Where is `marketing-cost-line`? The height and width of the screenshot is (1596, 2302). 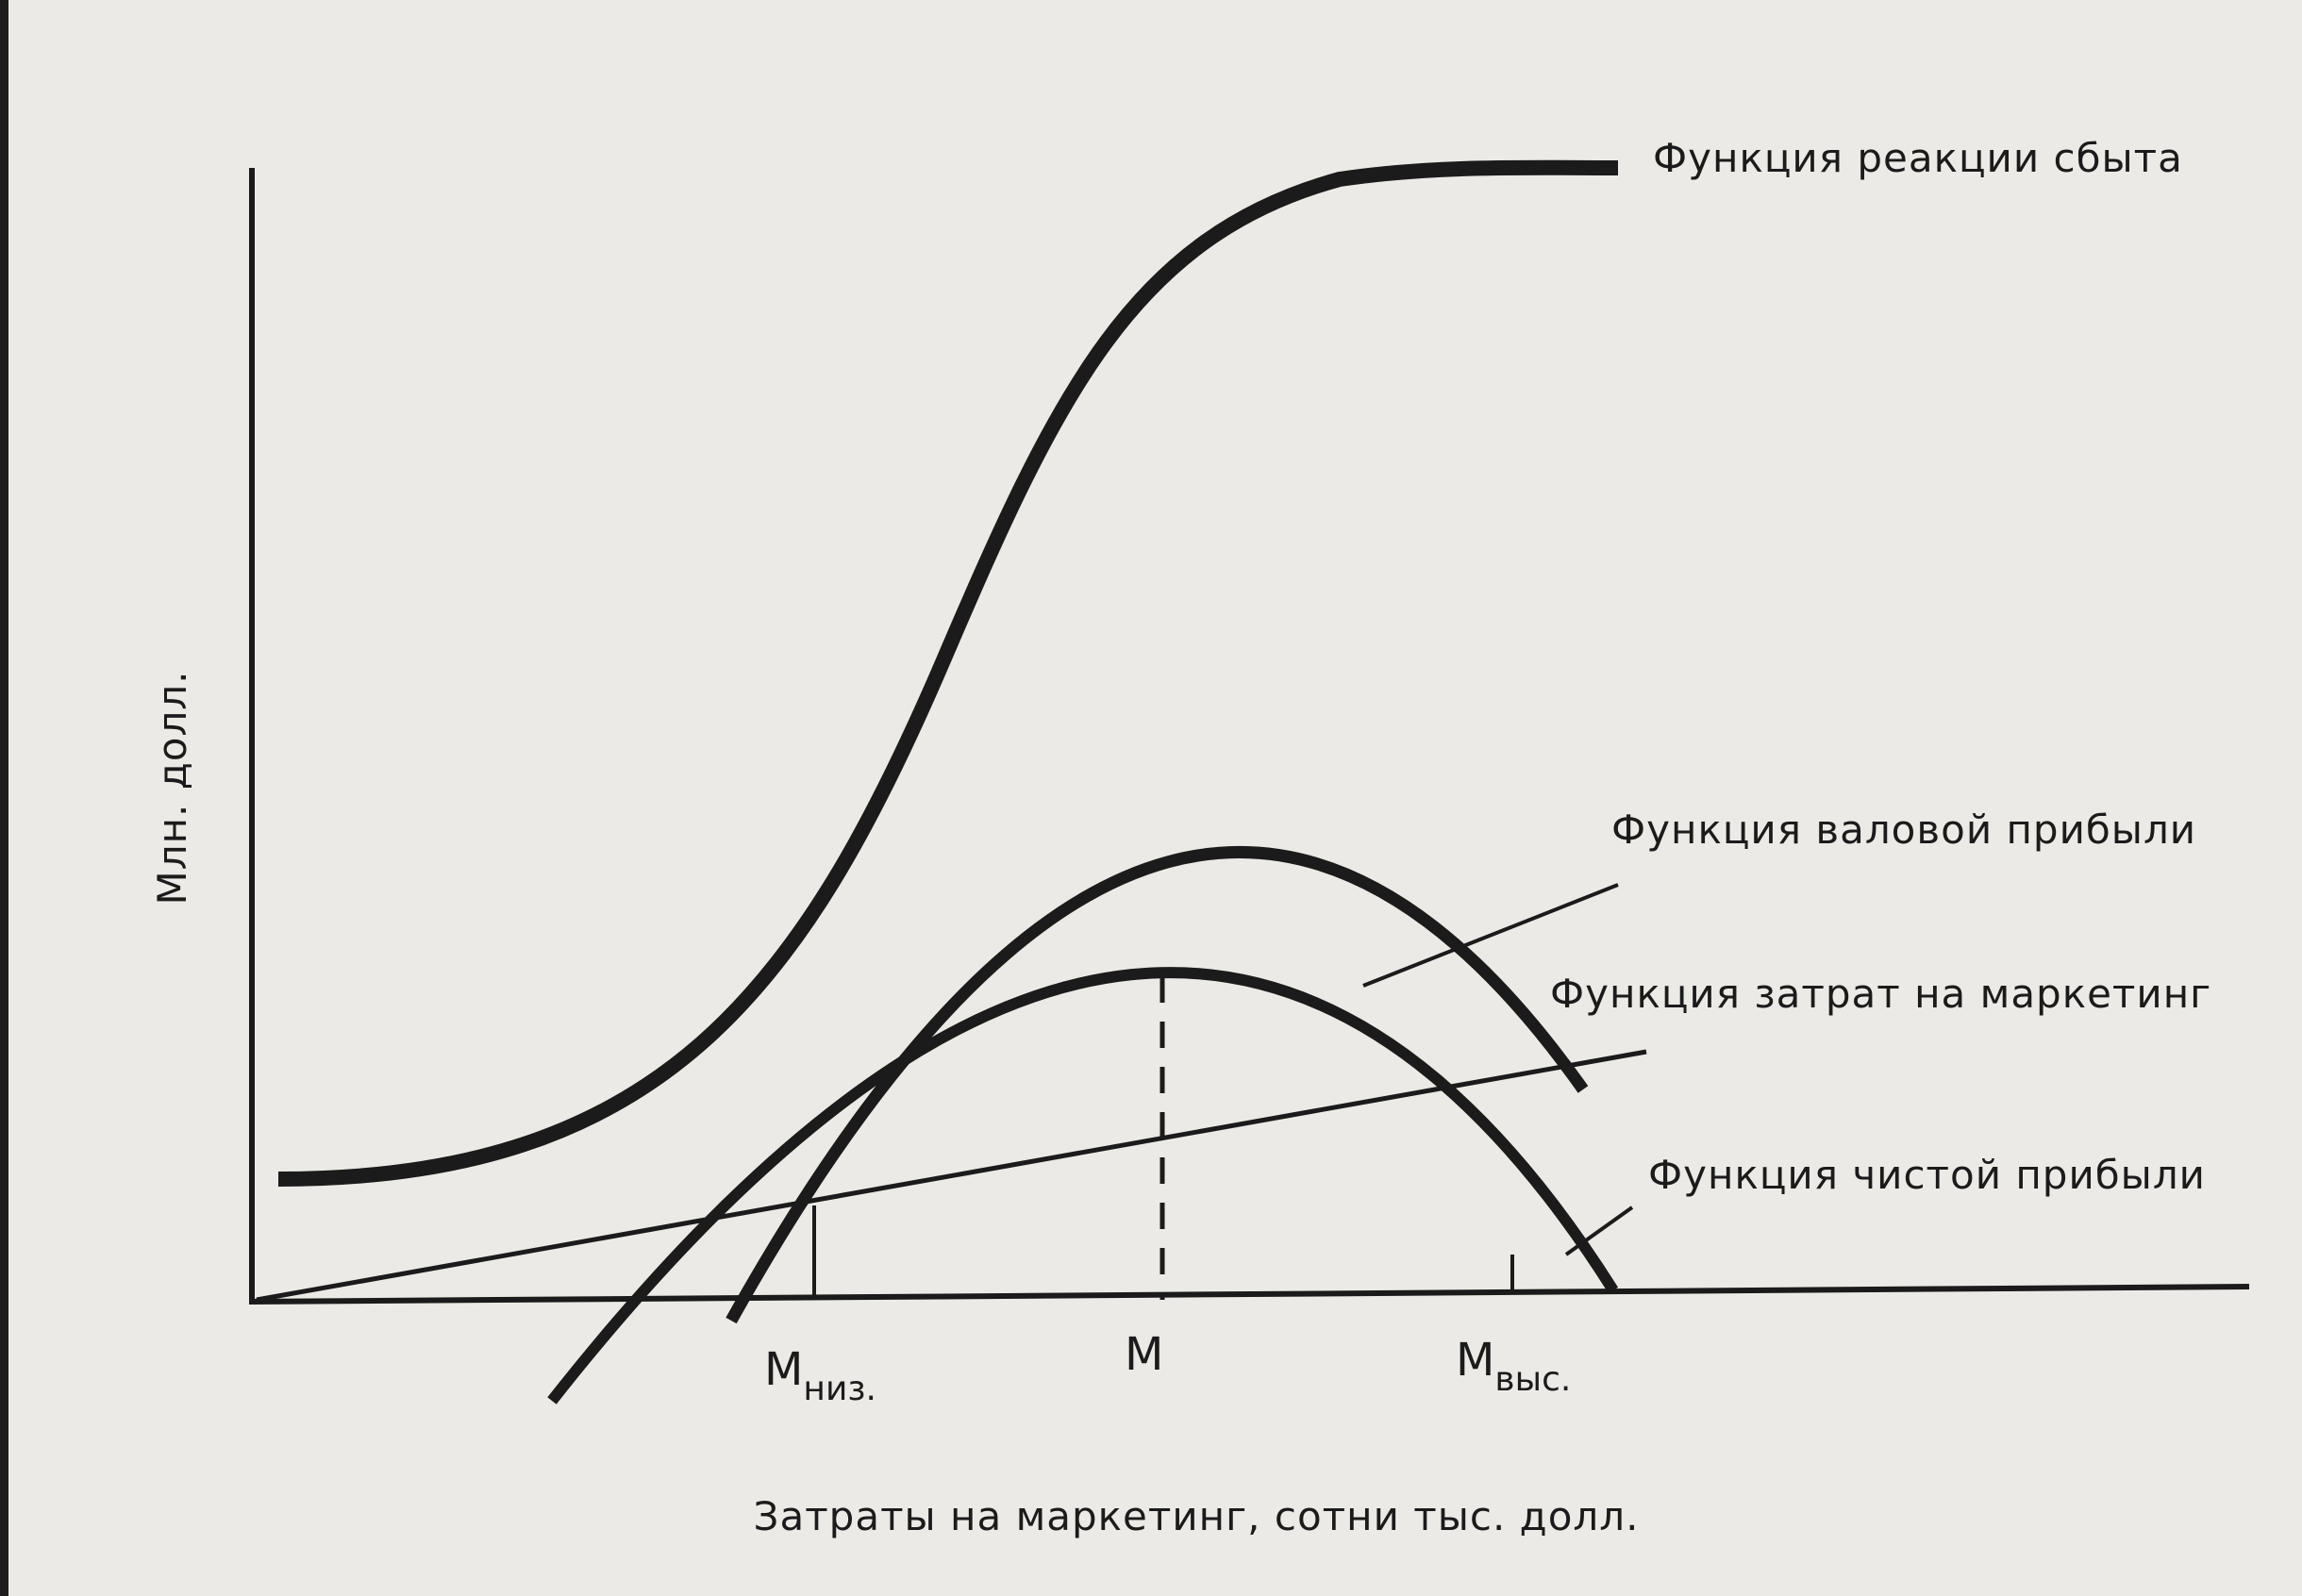
marketing-cost-line is located at coordinates (952, 1176).